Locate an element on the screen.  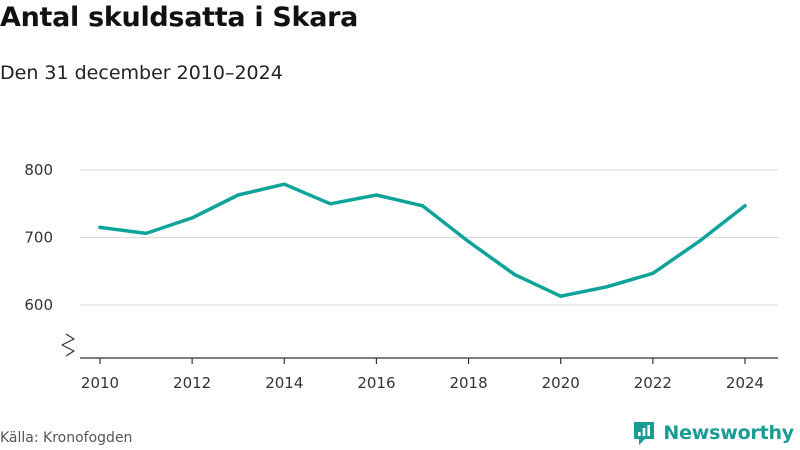
chart-subtitle: Den 31 december 2010–2024 is located at coordinates (141, 73).